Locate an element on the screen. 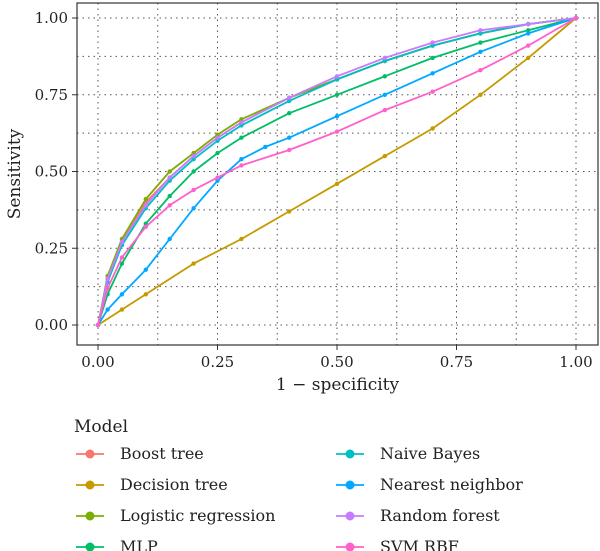  x-tick-label: 0.50 is located at coordinates (336, 362).